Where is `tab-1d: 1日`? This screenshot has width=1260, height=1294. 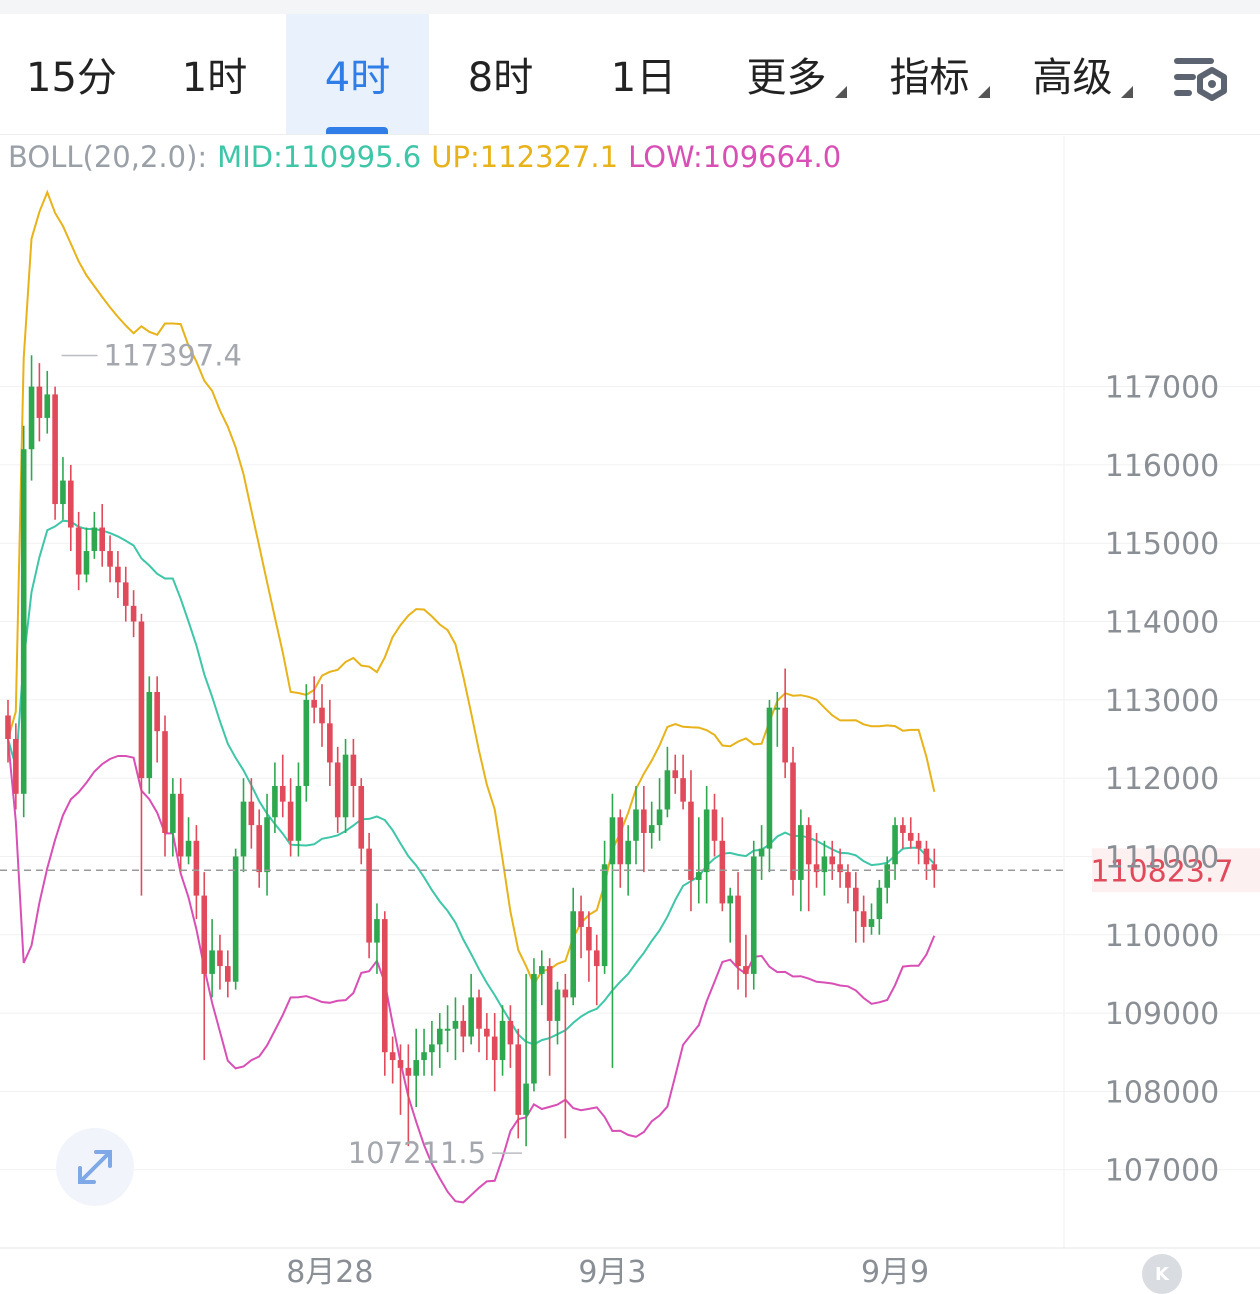
tab-1d: 1日 is located at coordinates (643, 78).